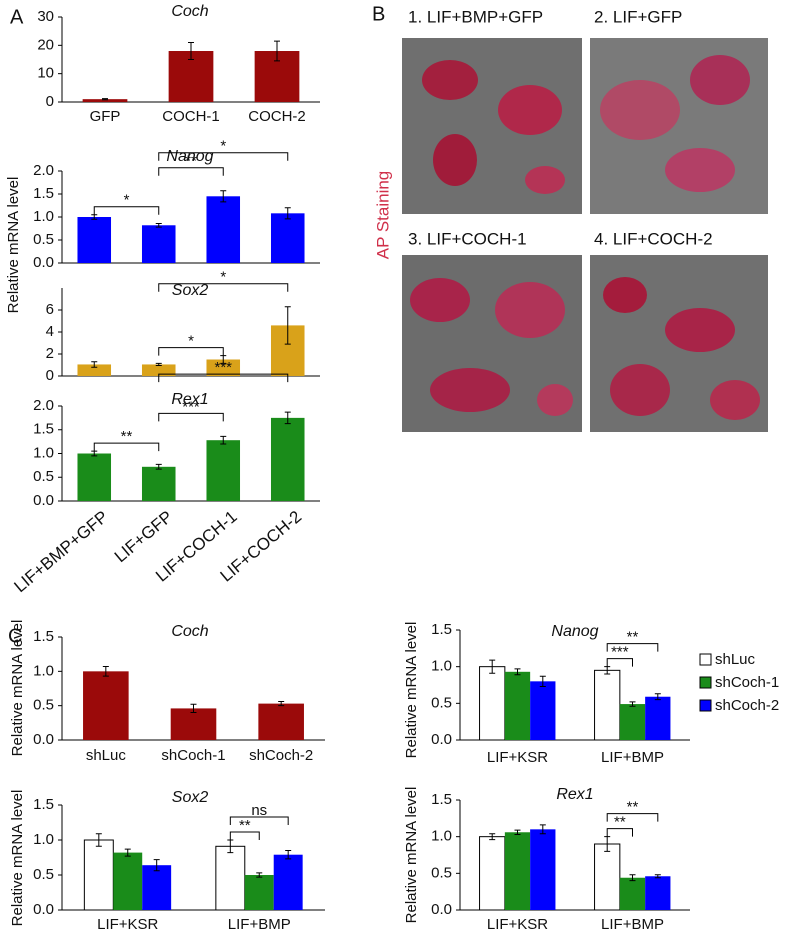 This screenshot has width=812, height=936. Describe the element at coordinates (190, 797) in the screenshot. I see `chart-title: Sox2` at that location.